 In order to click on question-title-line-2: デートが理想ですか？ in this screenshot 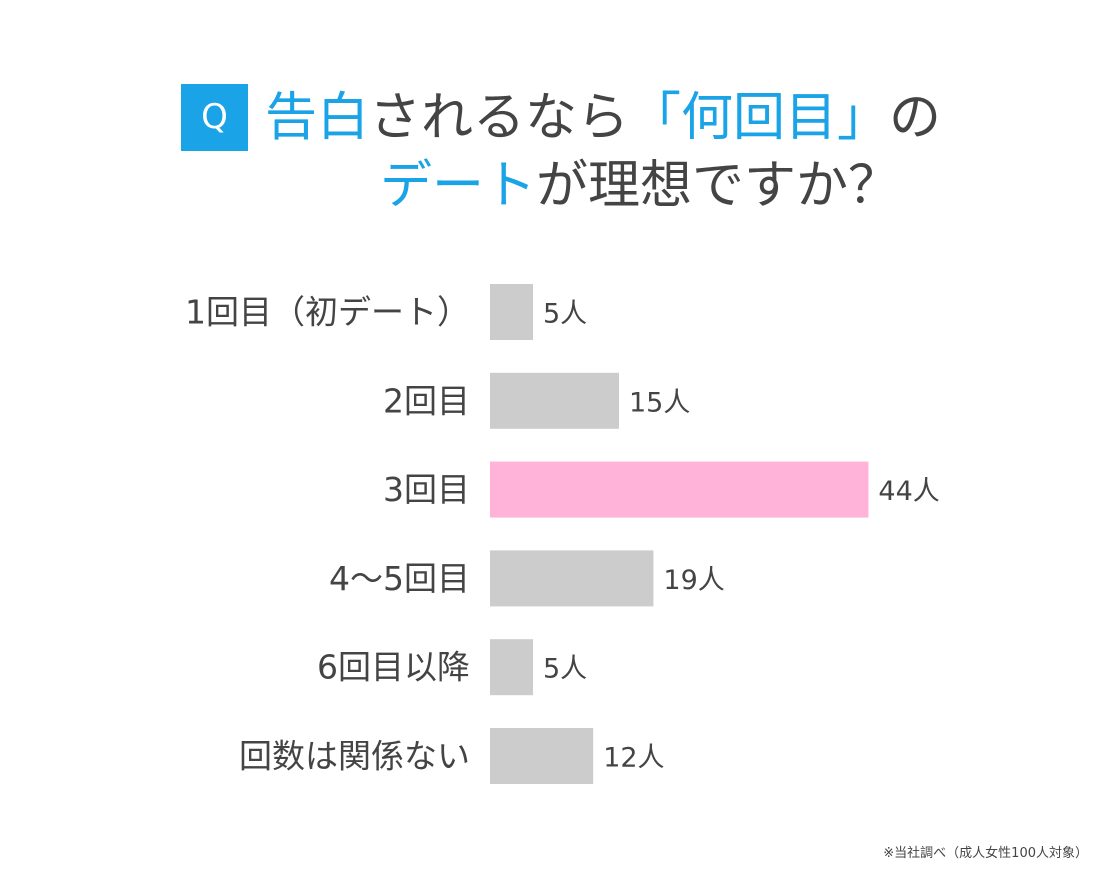, I will do `click(640, 186)`.